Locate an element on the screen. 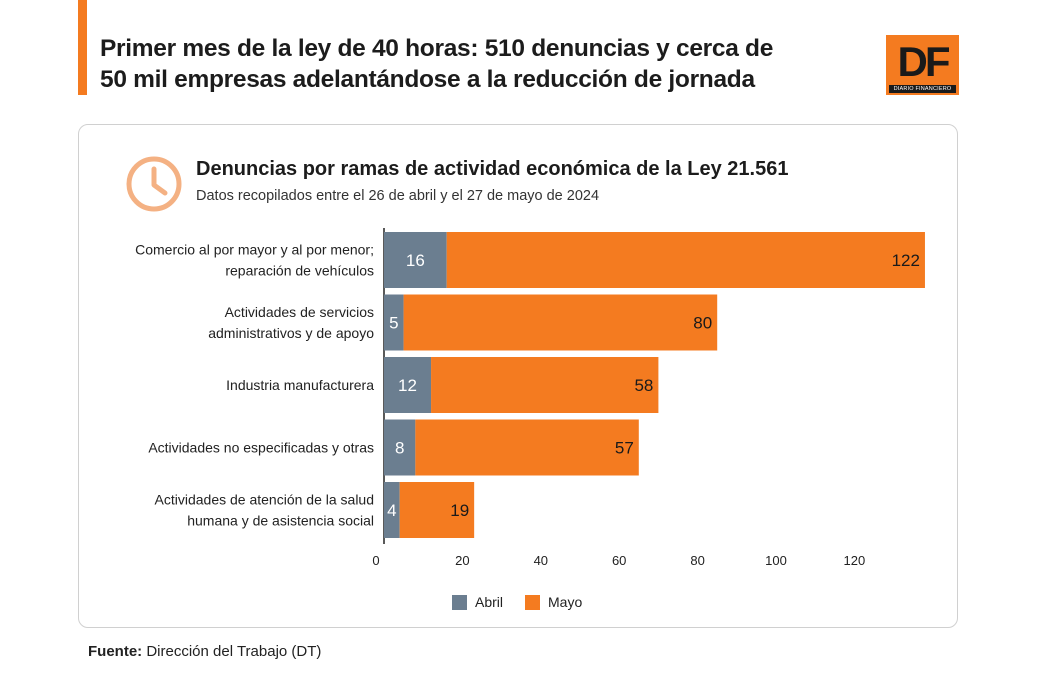  x-tick-label-20: 20 is located at coordinates (462, 560).